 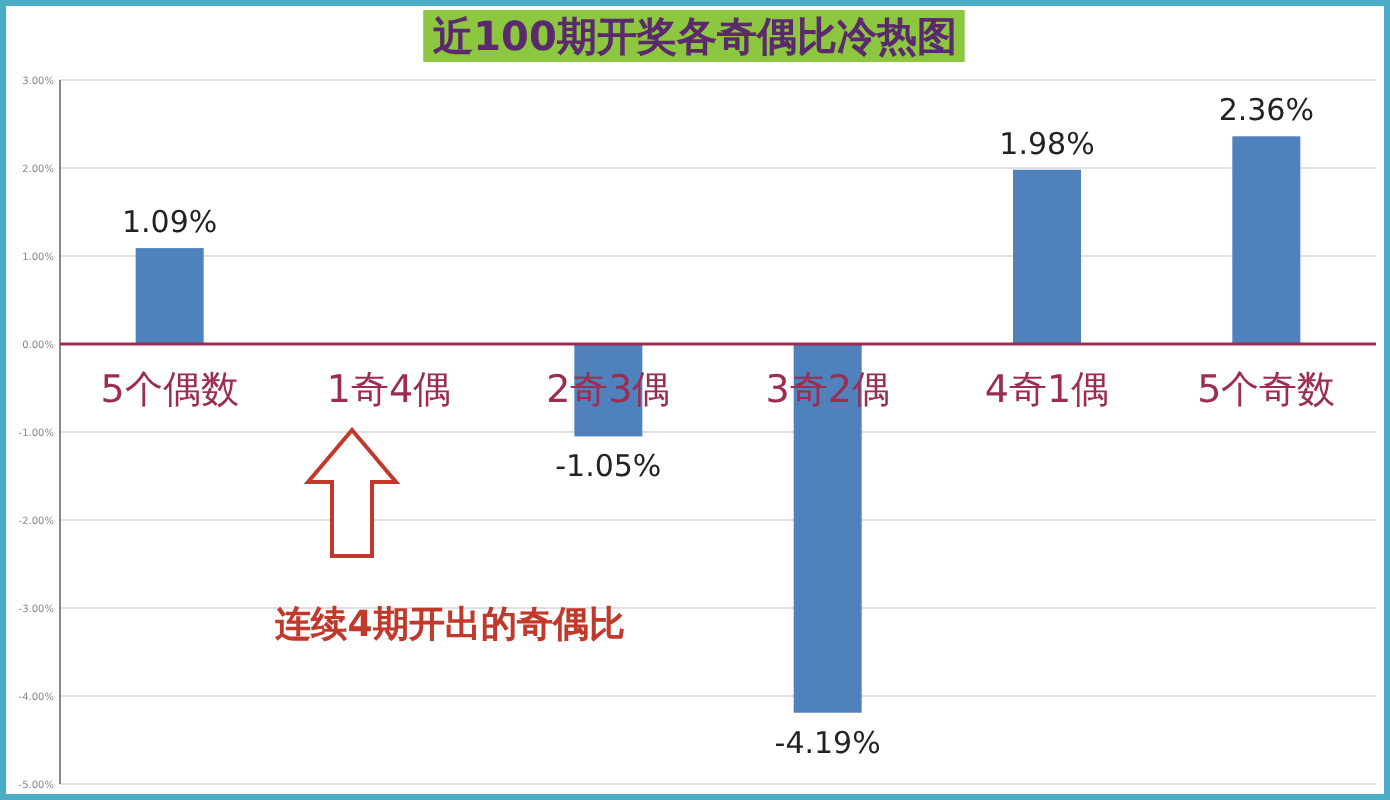 I want to click on data-label: 2.36%, so click(x=1266, y=110).